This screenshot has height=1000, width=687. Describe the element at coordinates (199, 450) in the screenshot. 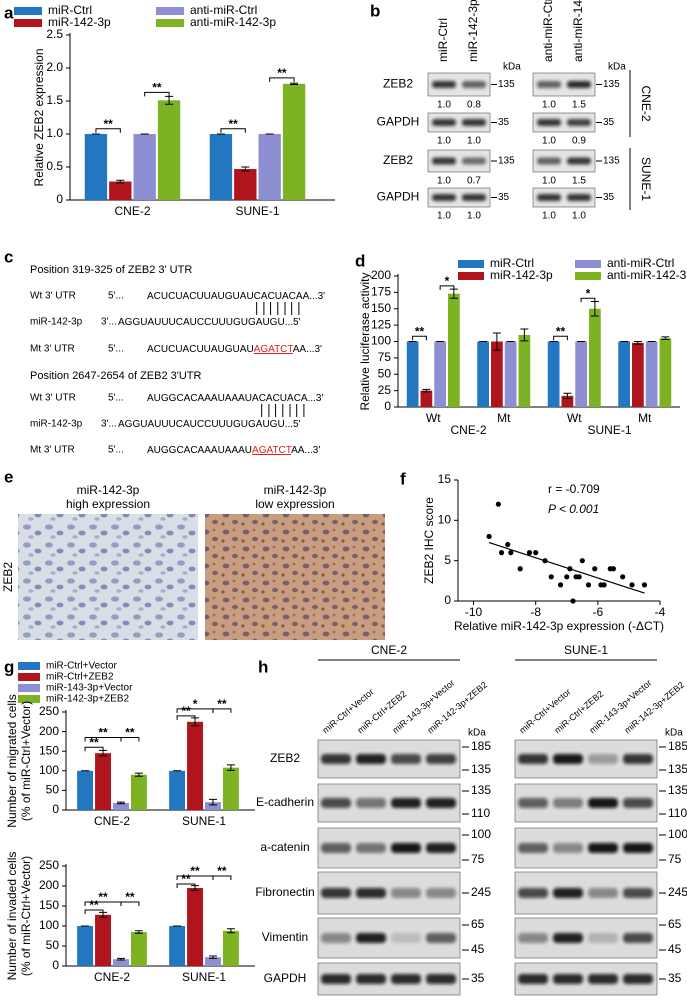

I see `sequence-text: AUGGCACAAAUAAAU` at that location.